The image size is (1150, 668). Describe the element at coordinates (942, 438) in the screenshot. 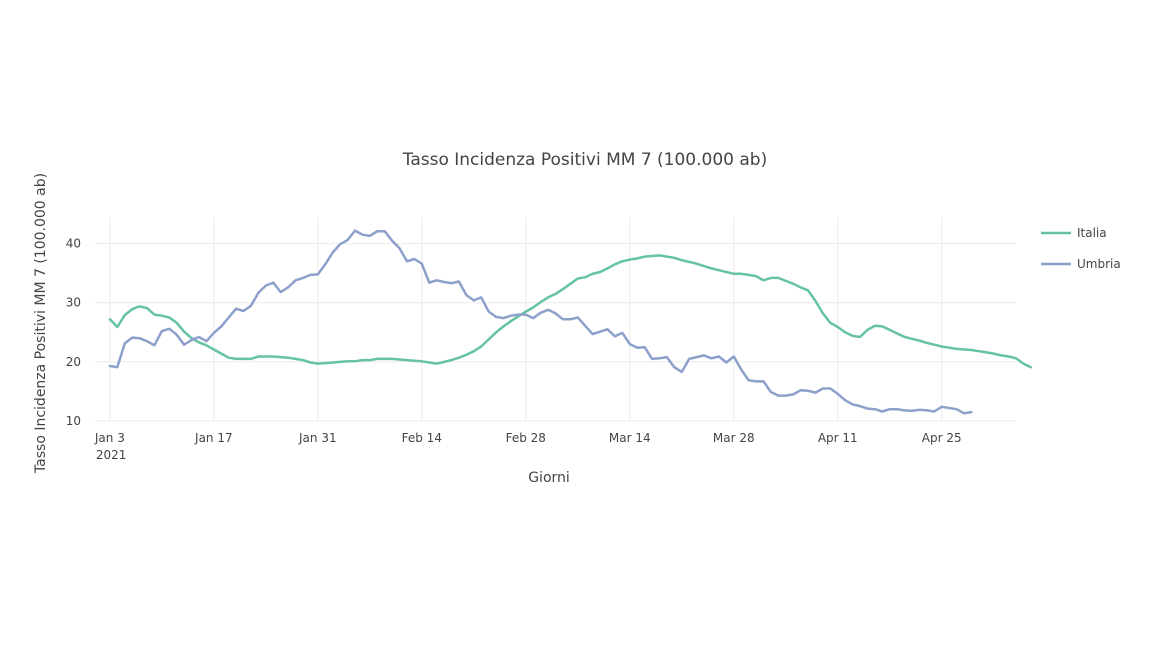

I see `x-tick-label: Apr 25` at that location.